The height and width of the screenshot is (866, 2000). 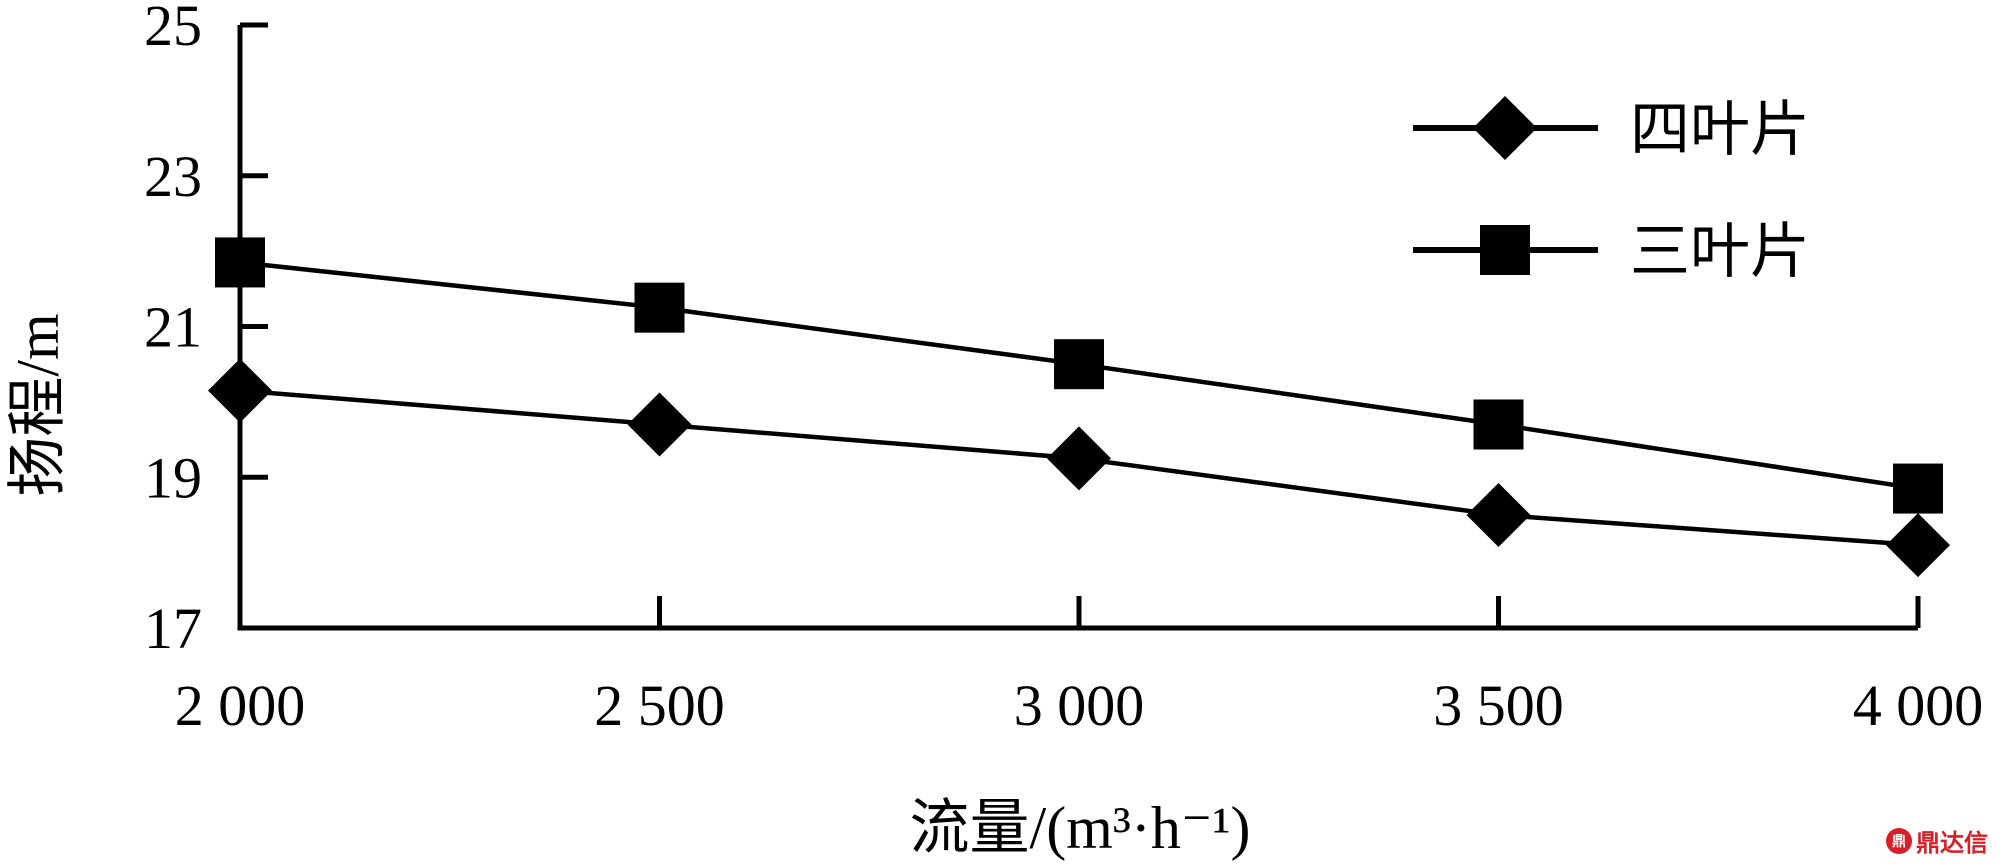 I want to click on x-tick-label: 2 000, so click(x=240, y=705).